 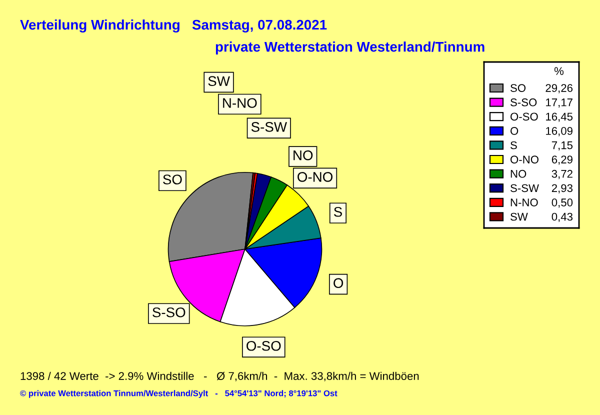 What do you see at coordinates (562, 145) in the screenshot?
I see `data-label: 7,15` at bounding box center [562, 145].